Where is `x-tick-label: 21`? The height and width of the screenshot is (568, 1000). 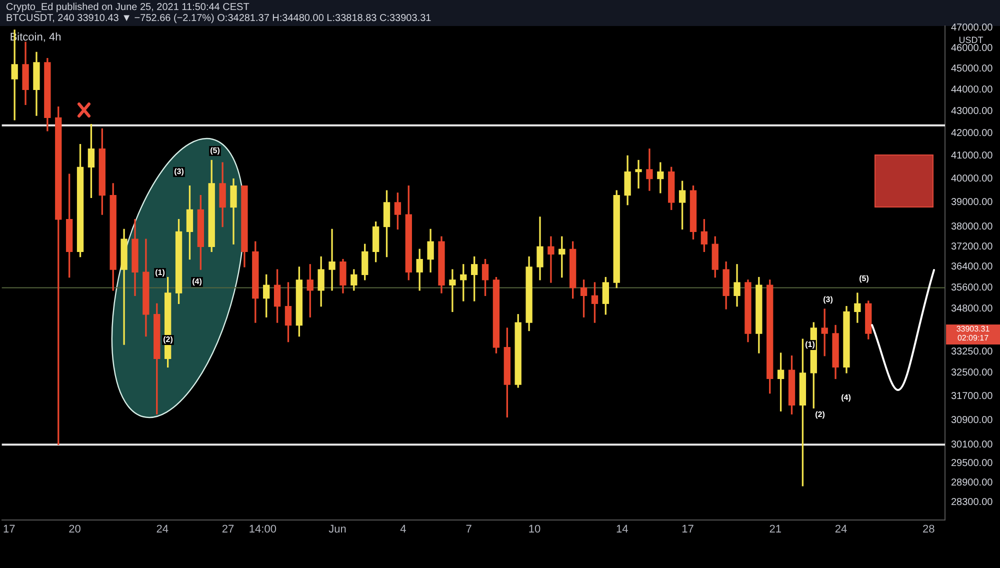 x-tick-label: 21 is located at coordinates (775, 530).